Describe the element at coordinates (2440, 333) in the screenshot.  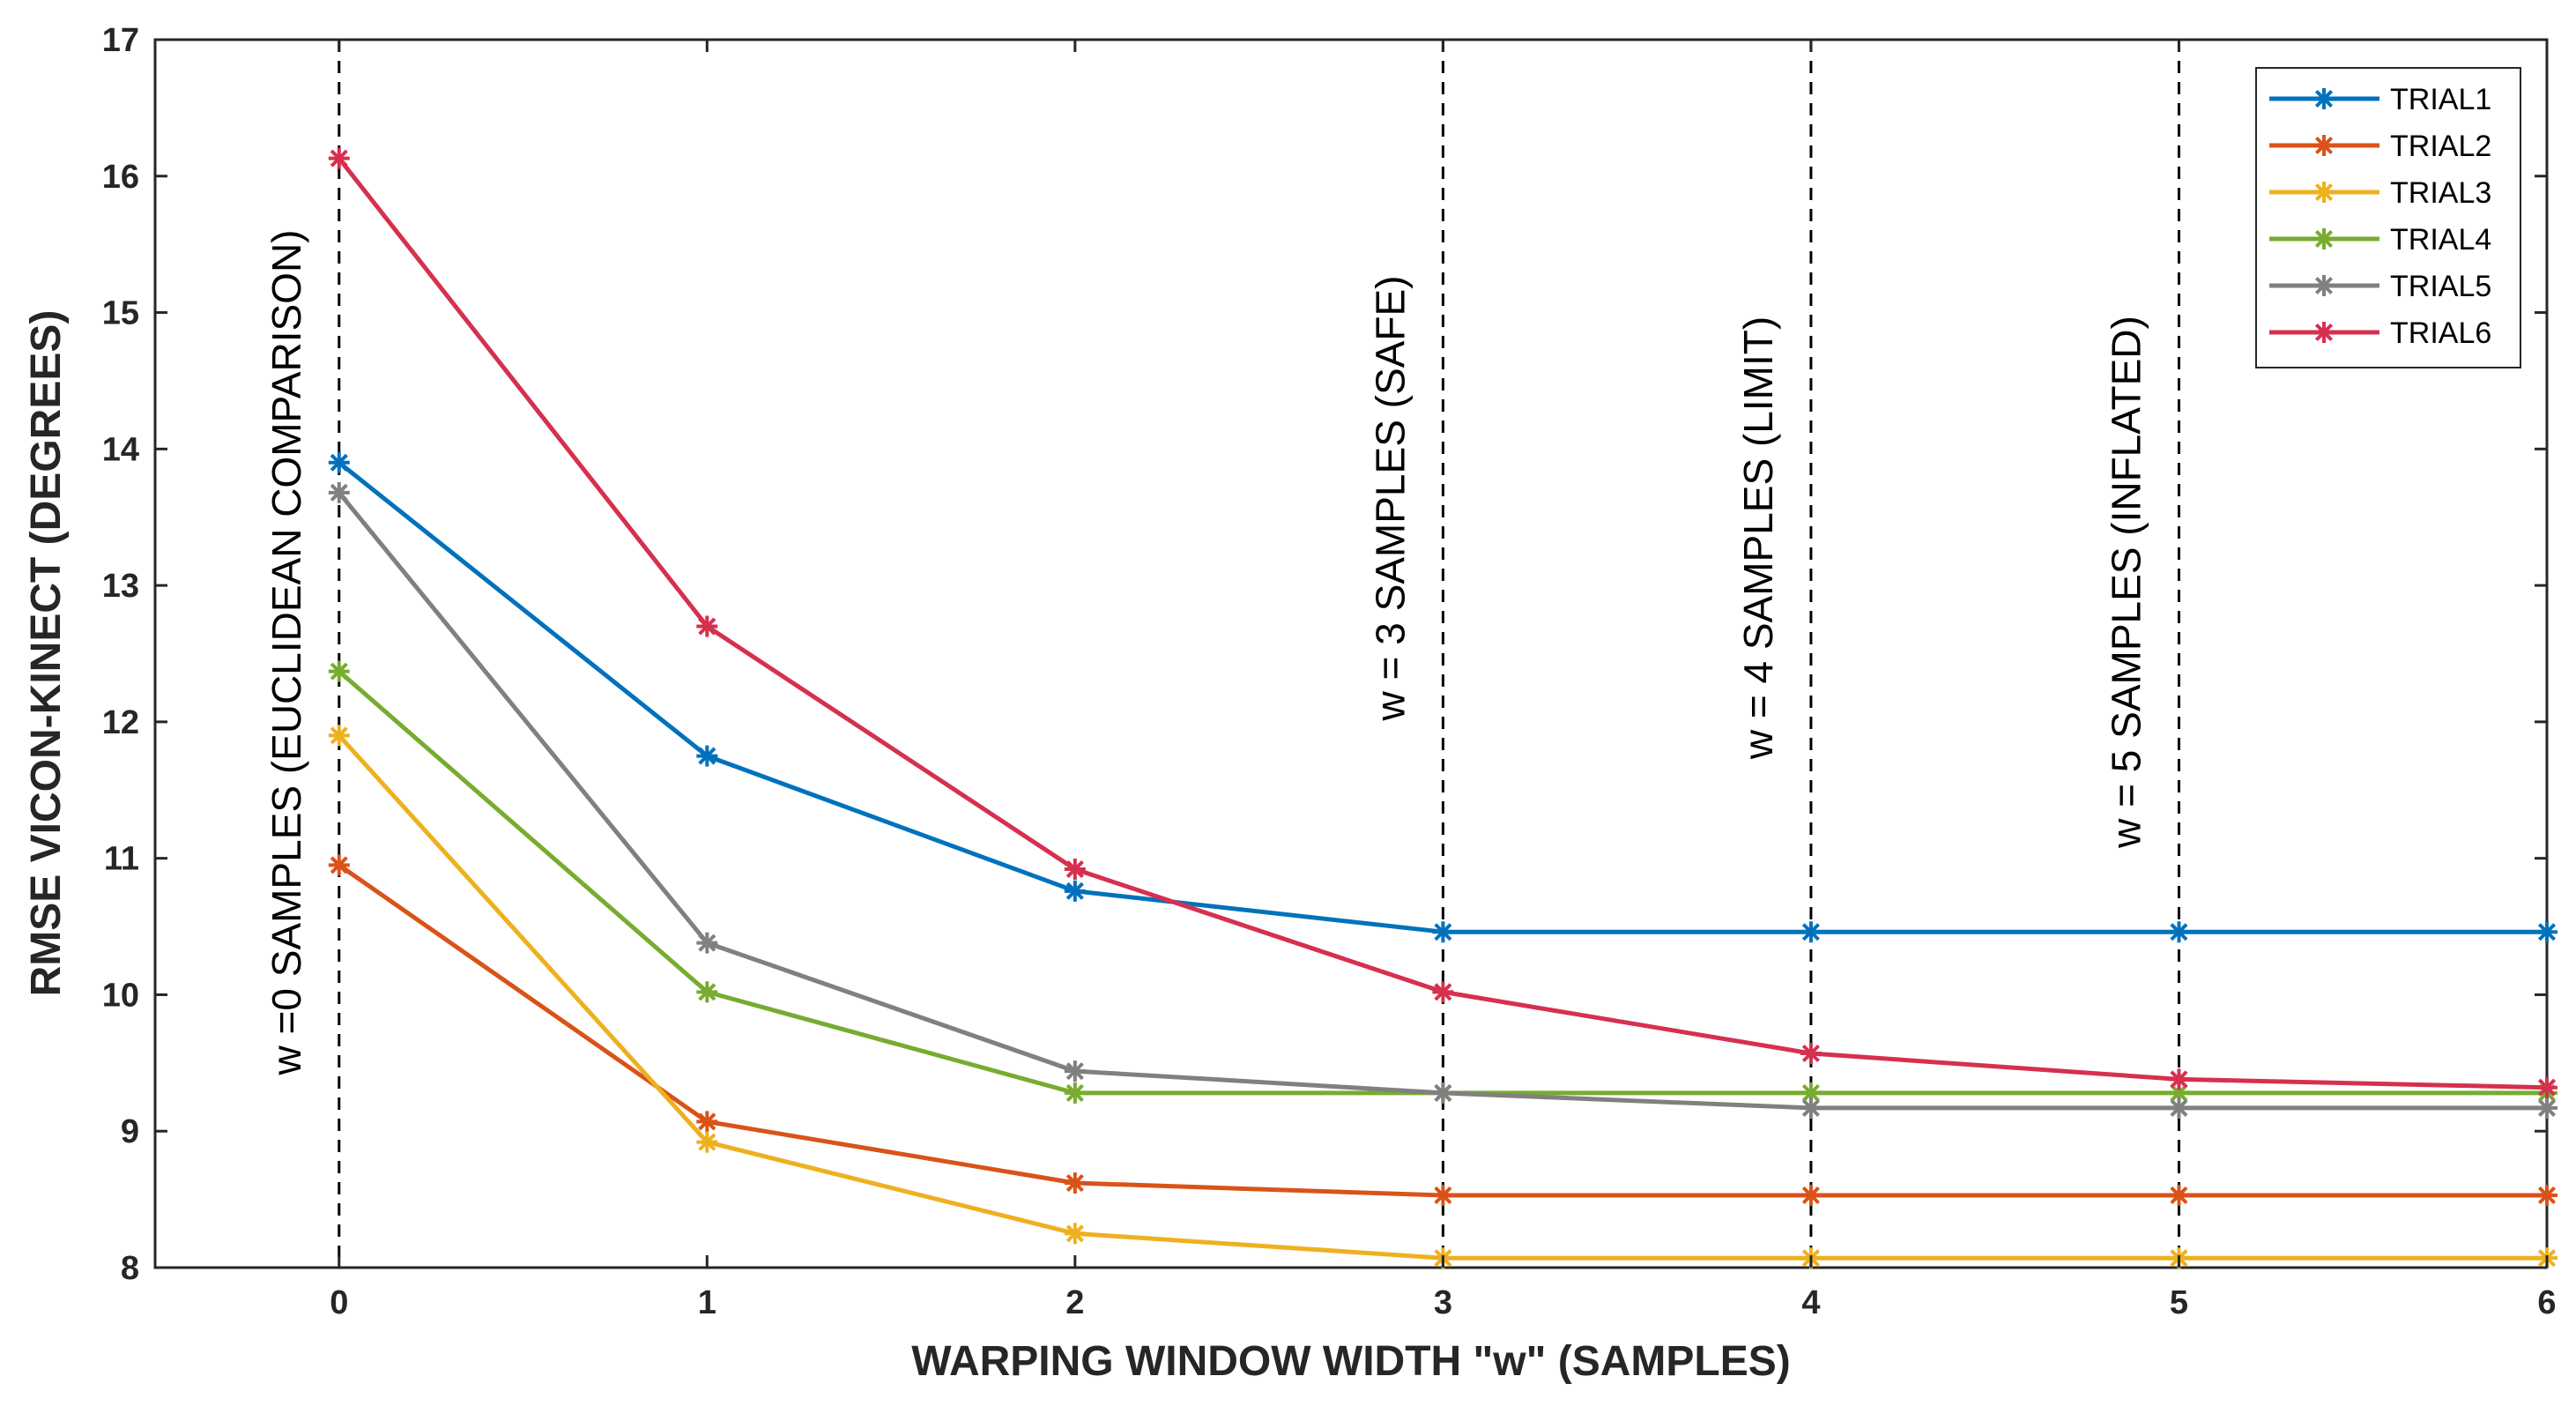
I see `legend-label-trial6: TRIAL6` at that location.